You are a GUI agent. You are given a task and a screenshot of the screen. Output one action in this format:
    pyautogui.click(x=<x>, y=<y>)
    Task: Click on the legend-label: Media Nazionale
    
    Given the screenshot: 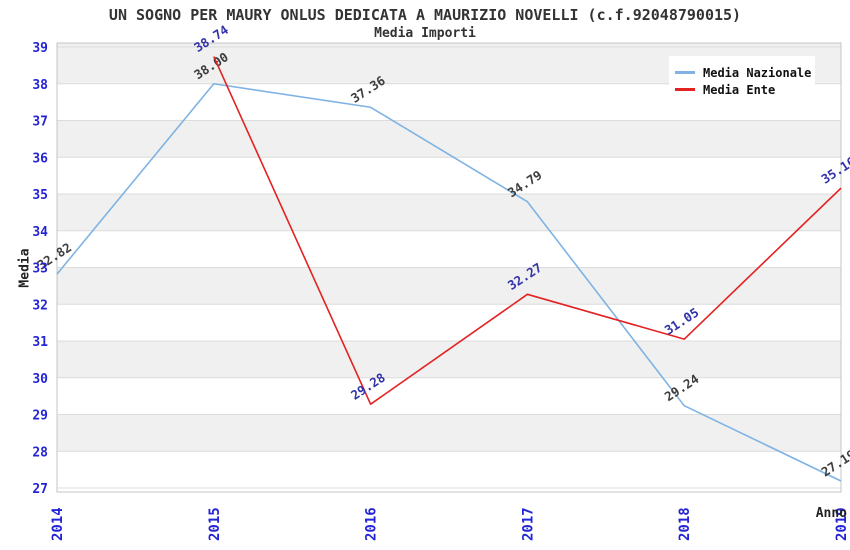 What is the action you would take?
    pyautogui.click(x=757, y=72)
    